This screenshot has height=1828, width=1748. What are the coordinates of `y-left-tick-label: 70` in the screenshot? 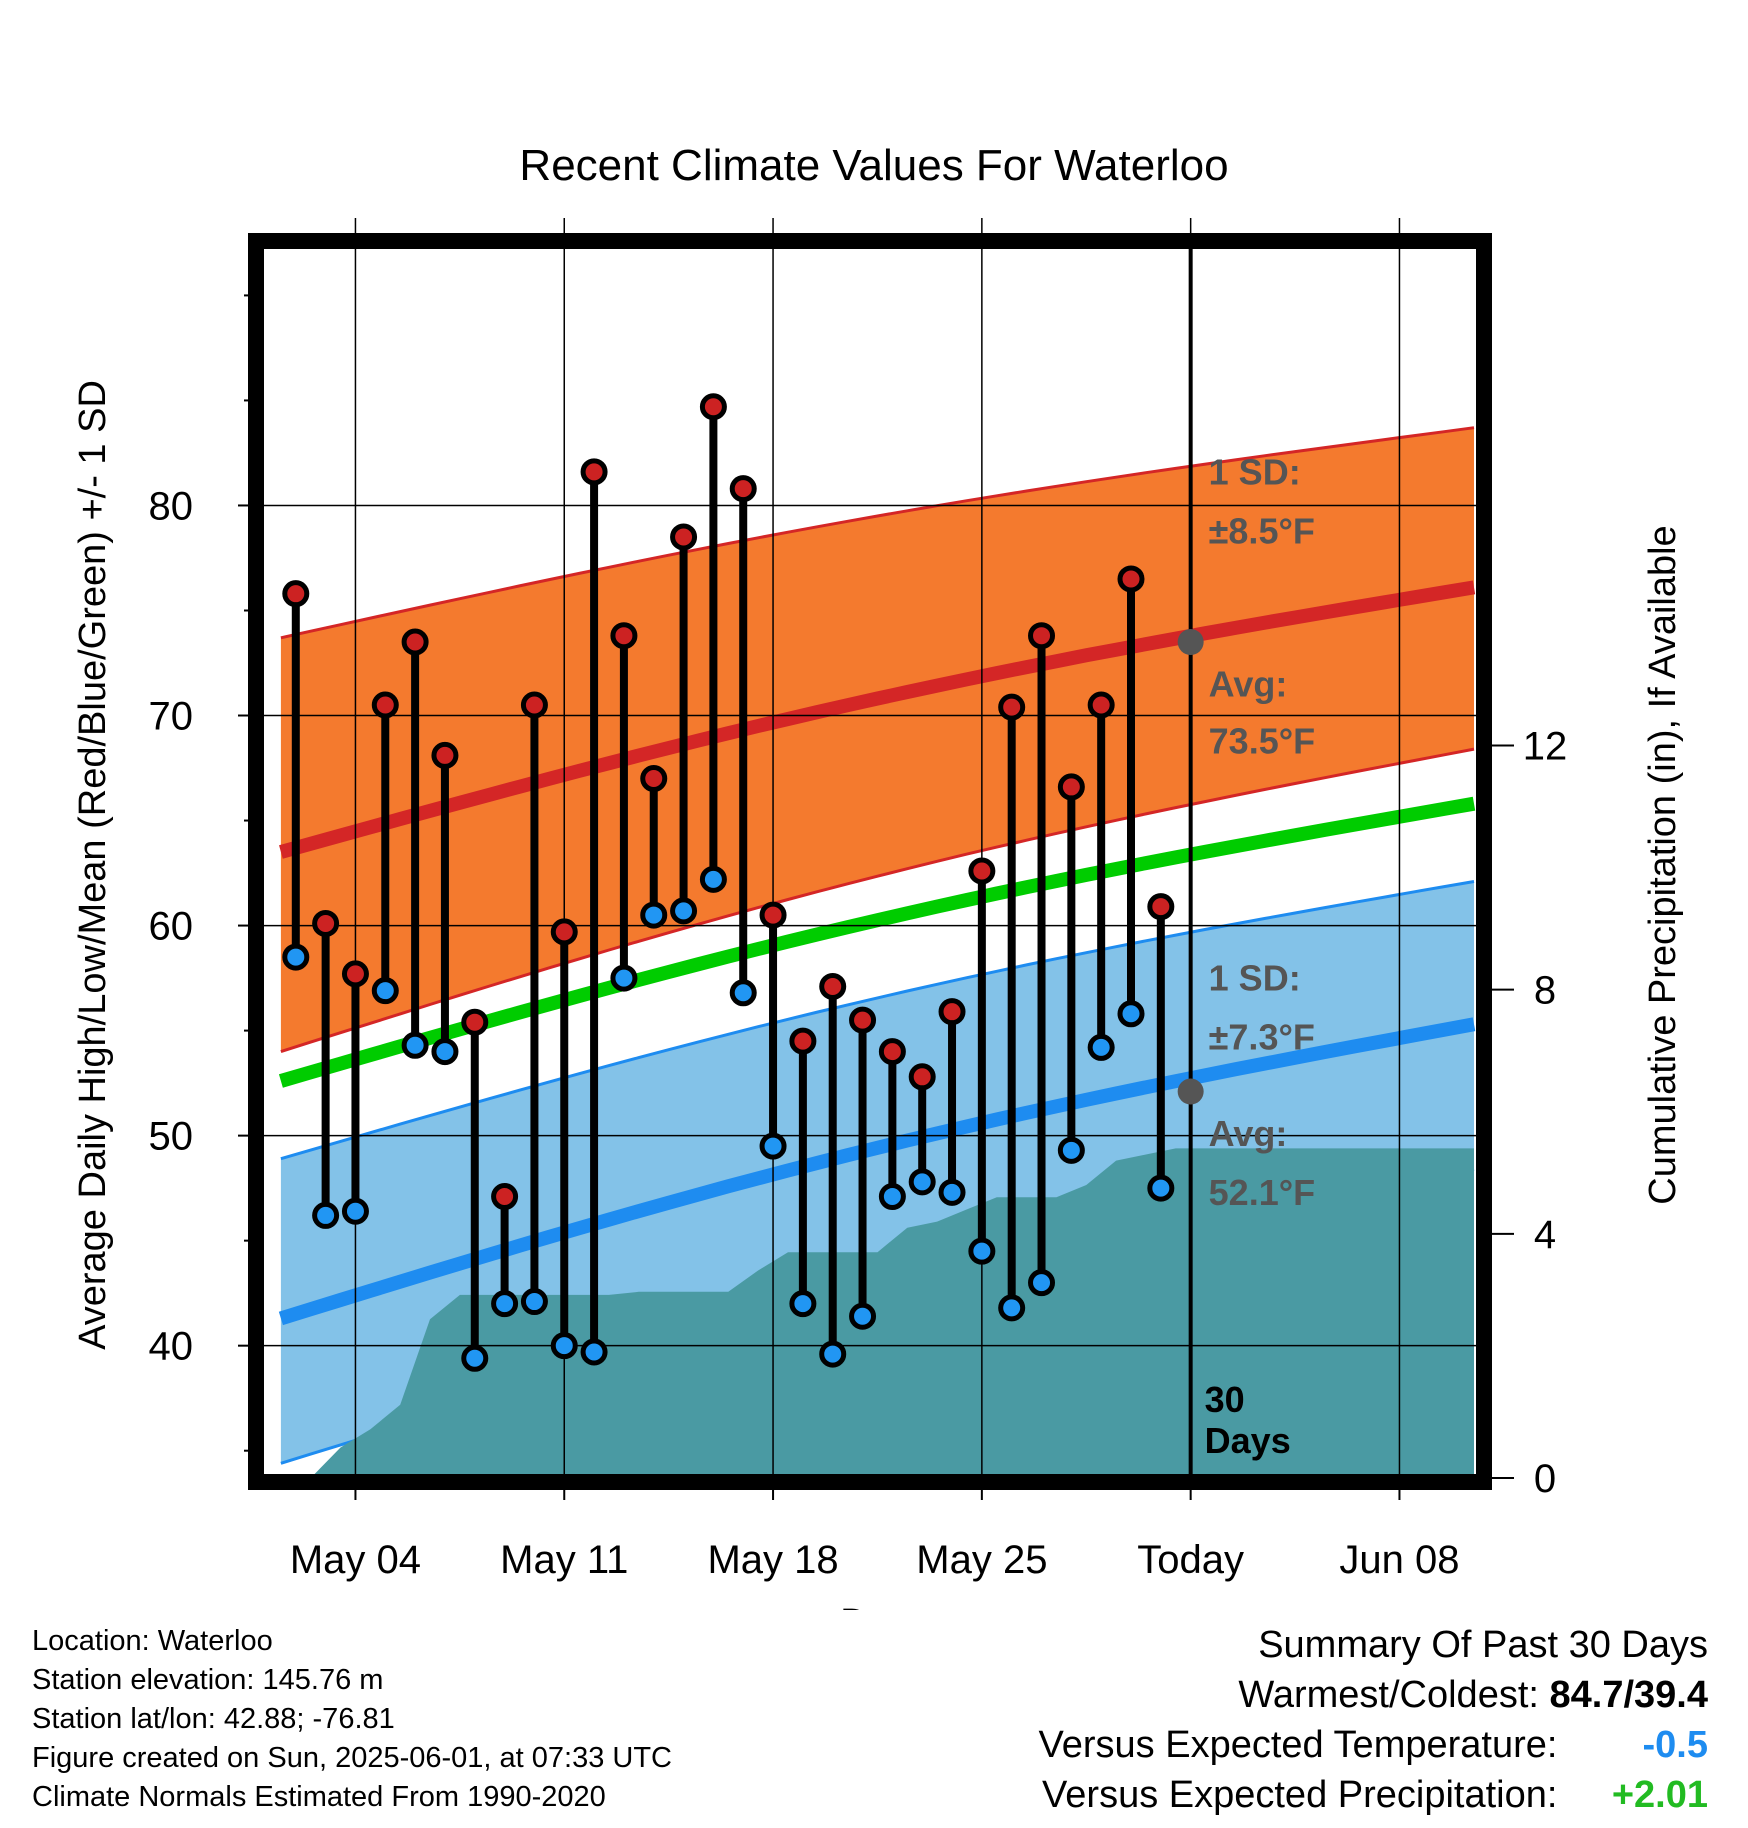 It's located at (171, 717).